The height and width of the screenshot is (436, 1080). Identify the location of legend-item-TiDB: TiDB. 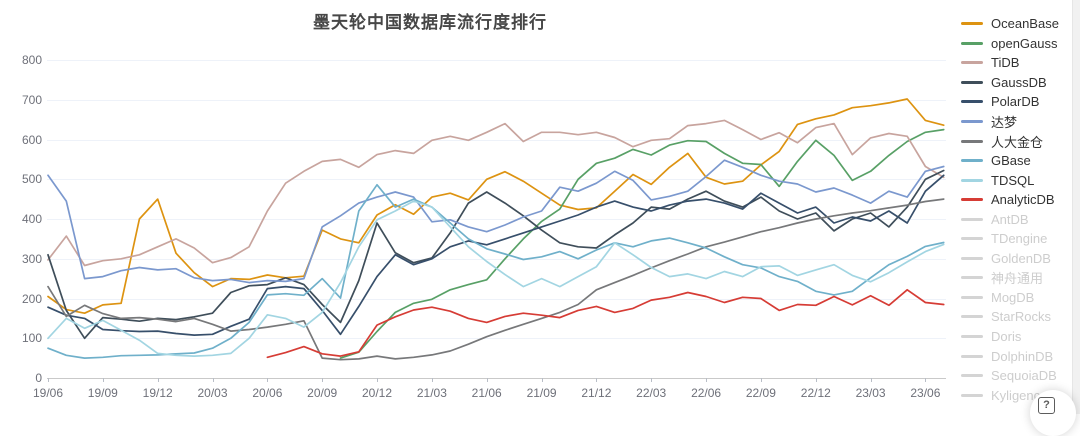
(1010, 63).